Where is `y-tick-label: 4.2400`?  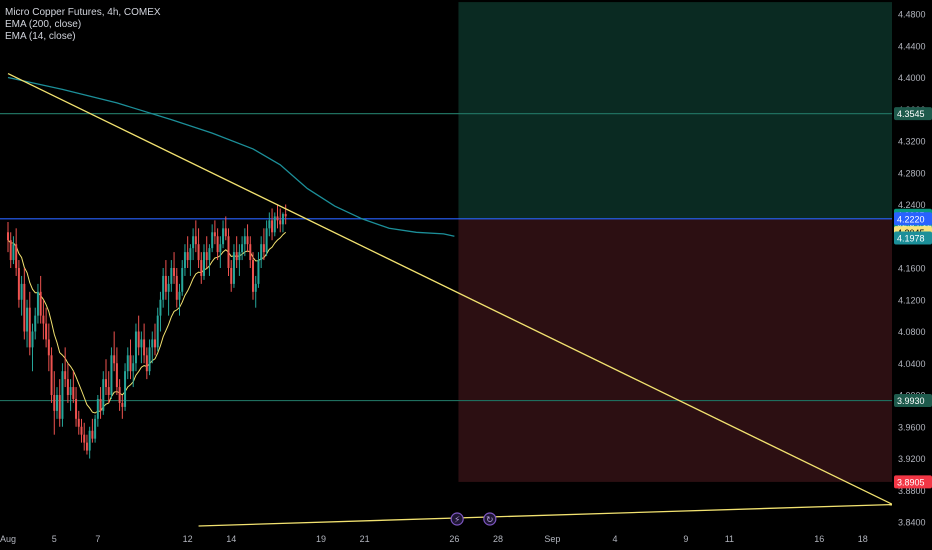 y-tick-label: 4.2400 is located at coordinates (912, 205).